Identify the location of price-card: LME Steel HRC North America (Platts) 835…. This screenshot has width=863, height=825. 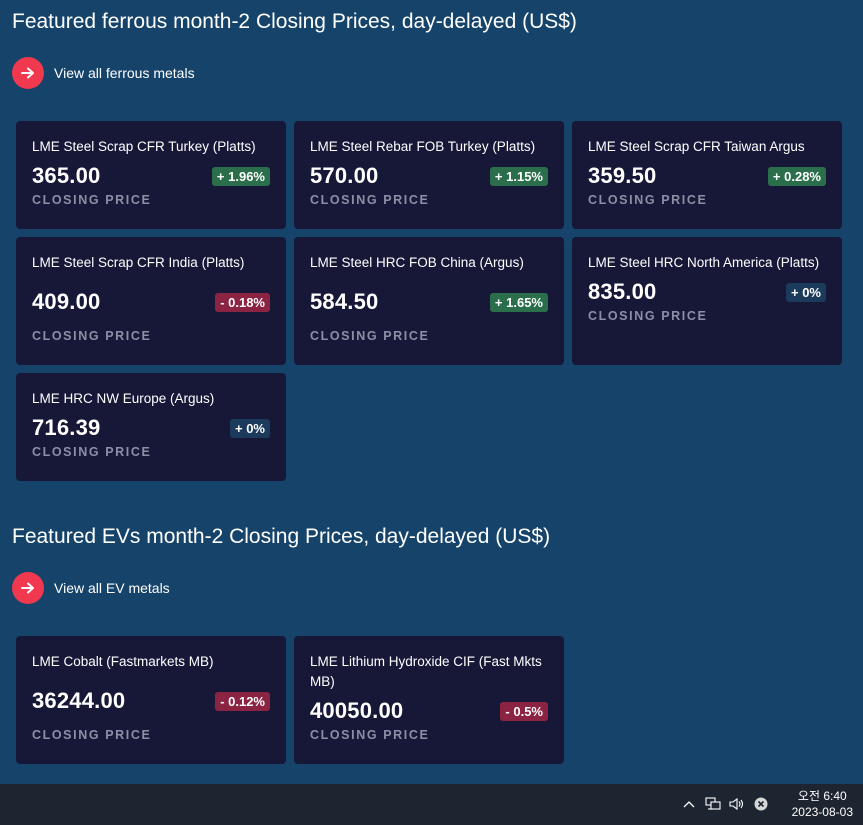
(707, 301).